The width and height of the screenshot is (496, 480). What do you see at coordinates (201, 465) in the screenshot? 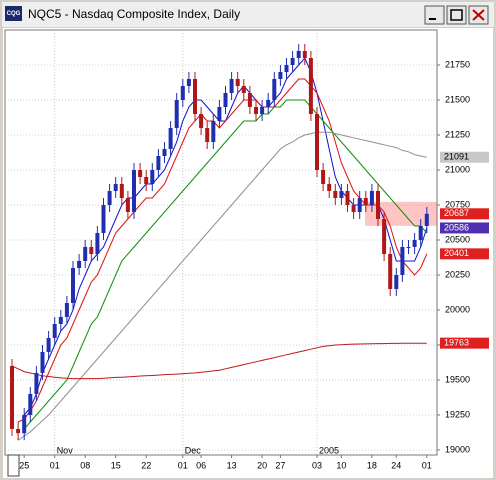
I see `x-tick-label: 06` at bounding box center [201, 465].